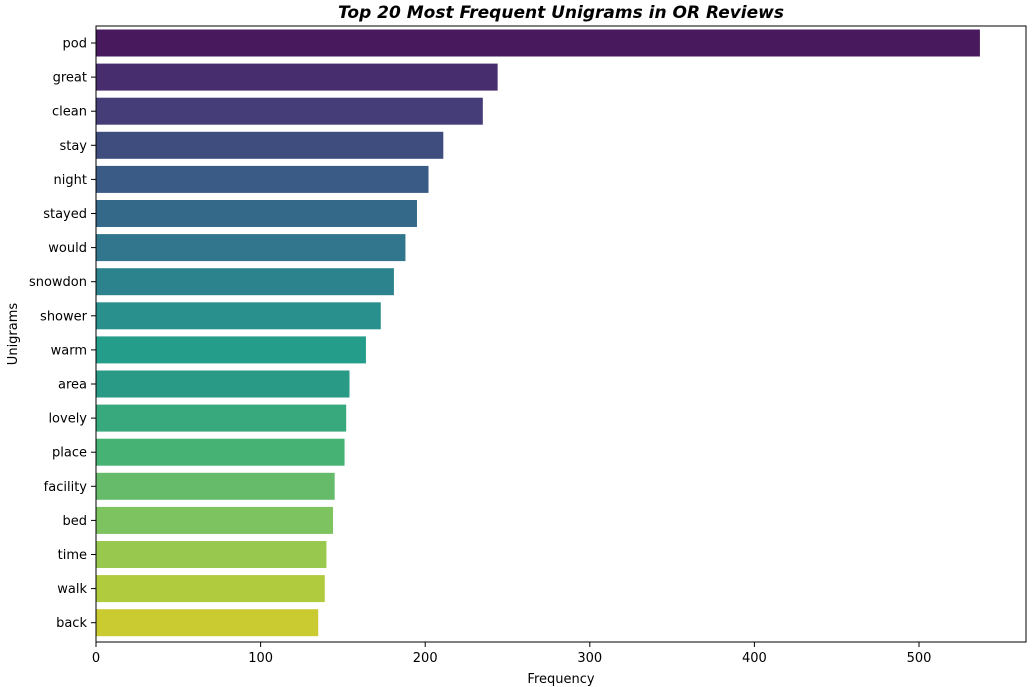 The image size is (1032, 687). What do you see at coordinates (71, 623) in the screenshot?
I see `y-tick-label: back` at bounding box center [71, 623].